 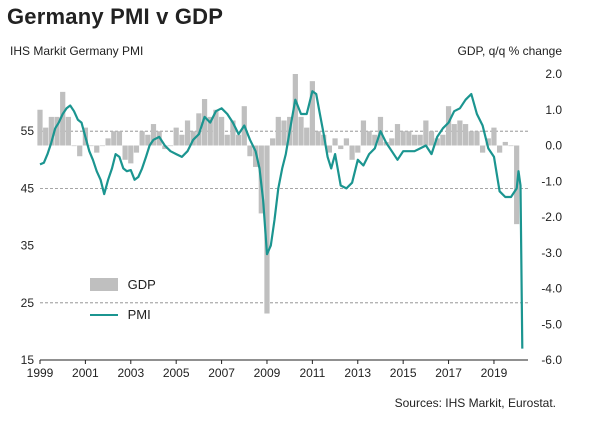 What do you see at coordinates (494, 373) in the screenshot?
I see `x-tick-label: 2019` at bounding box center [494, 373].